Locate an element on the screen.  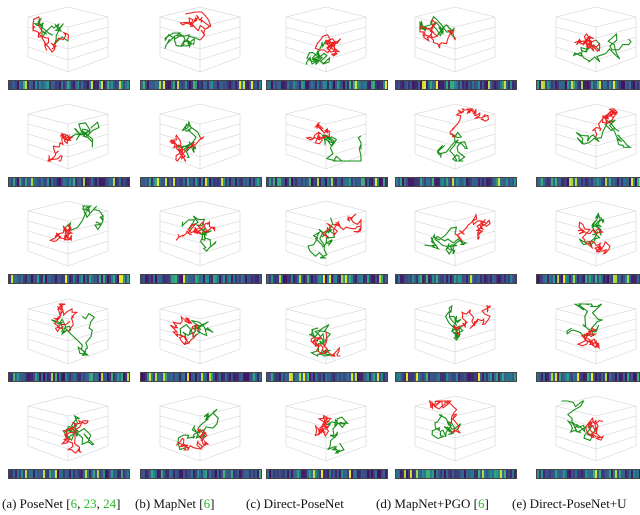
subfigure-caption: (a) PoseNet [6, 23, 24] is located at coordinates (61, 503).